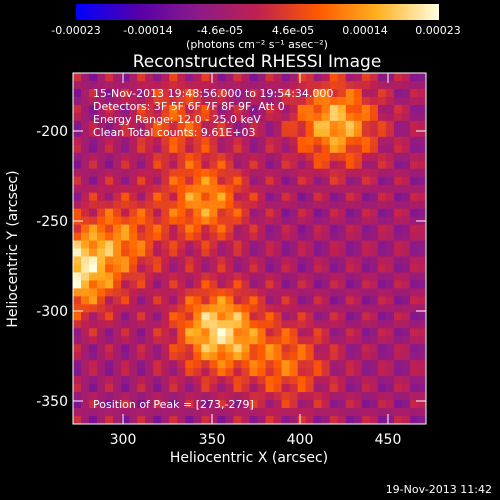 This screenshot has height=500, width=500. What do you see at coordinates (300, 440) in the screenshot?
I see `x-tick-label: 400` at bounding box center [300, 440].